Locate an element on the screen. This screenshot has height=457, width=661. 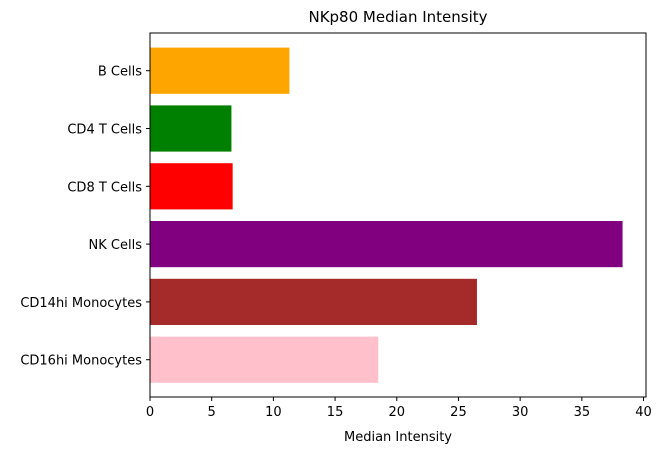
x-tick-label: 10 is located at coordinates (273, 412).